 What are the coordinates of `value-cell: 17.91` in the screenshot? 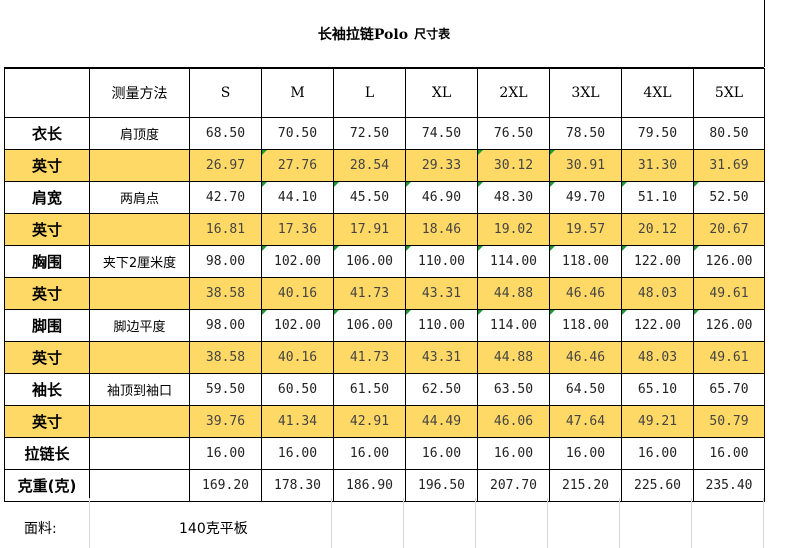 It's located at (369, 229).